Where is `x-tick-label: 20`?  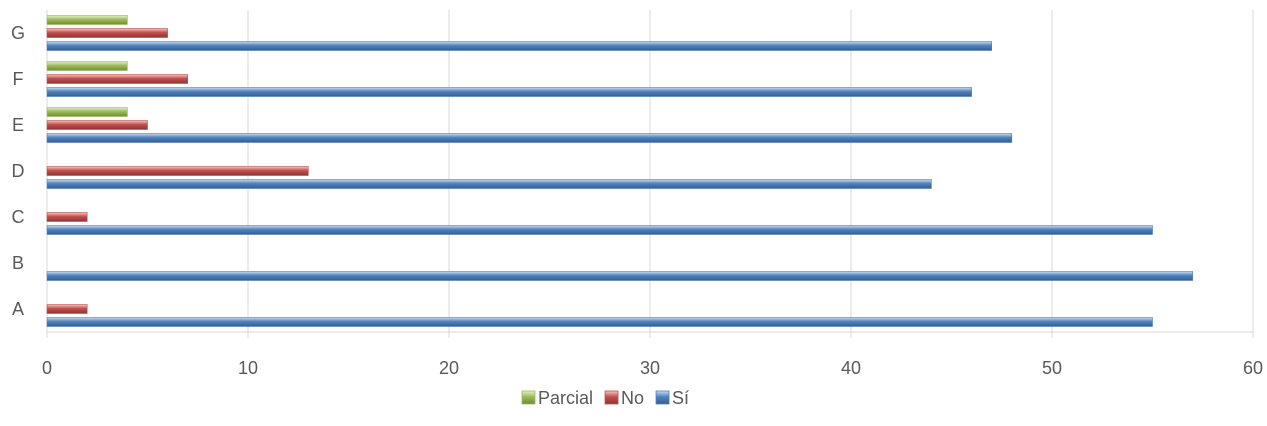 x-tick-label: 20 is located at coordinates (449, 368).